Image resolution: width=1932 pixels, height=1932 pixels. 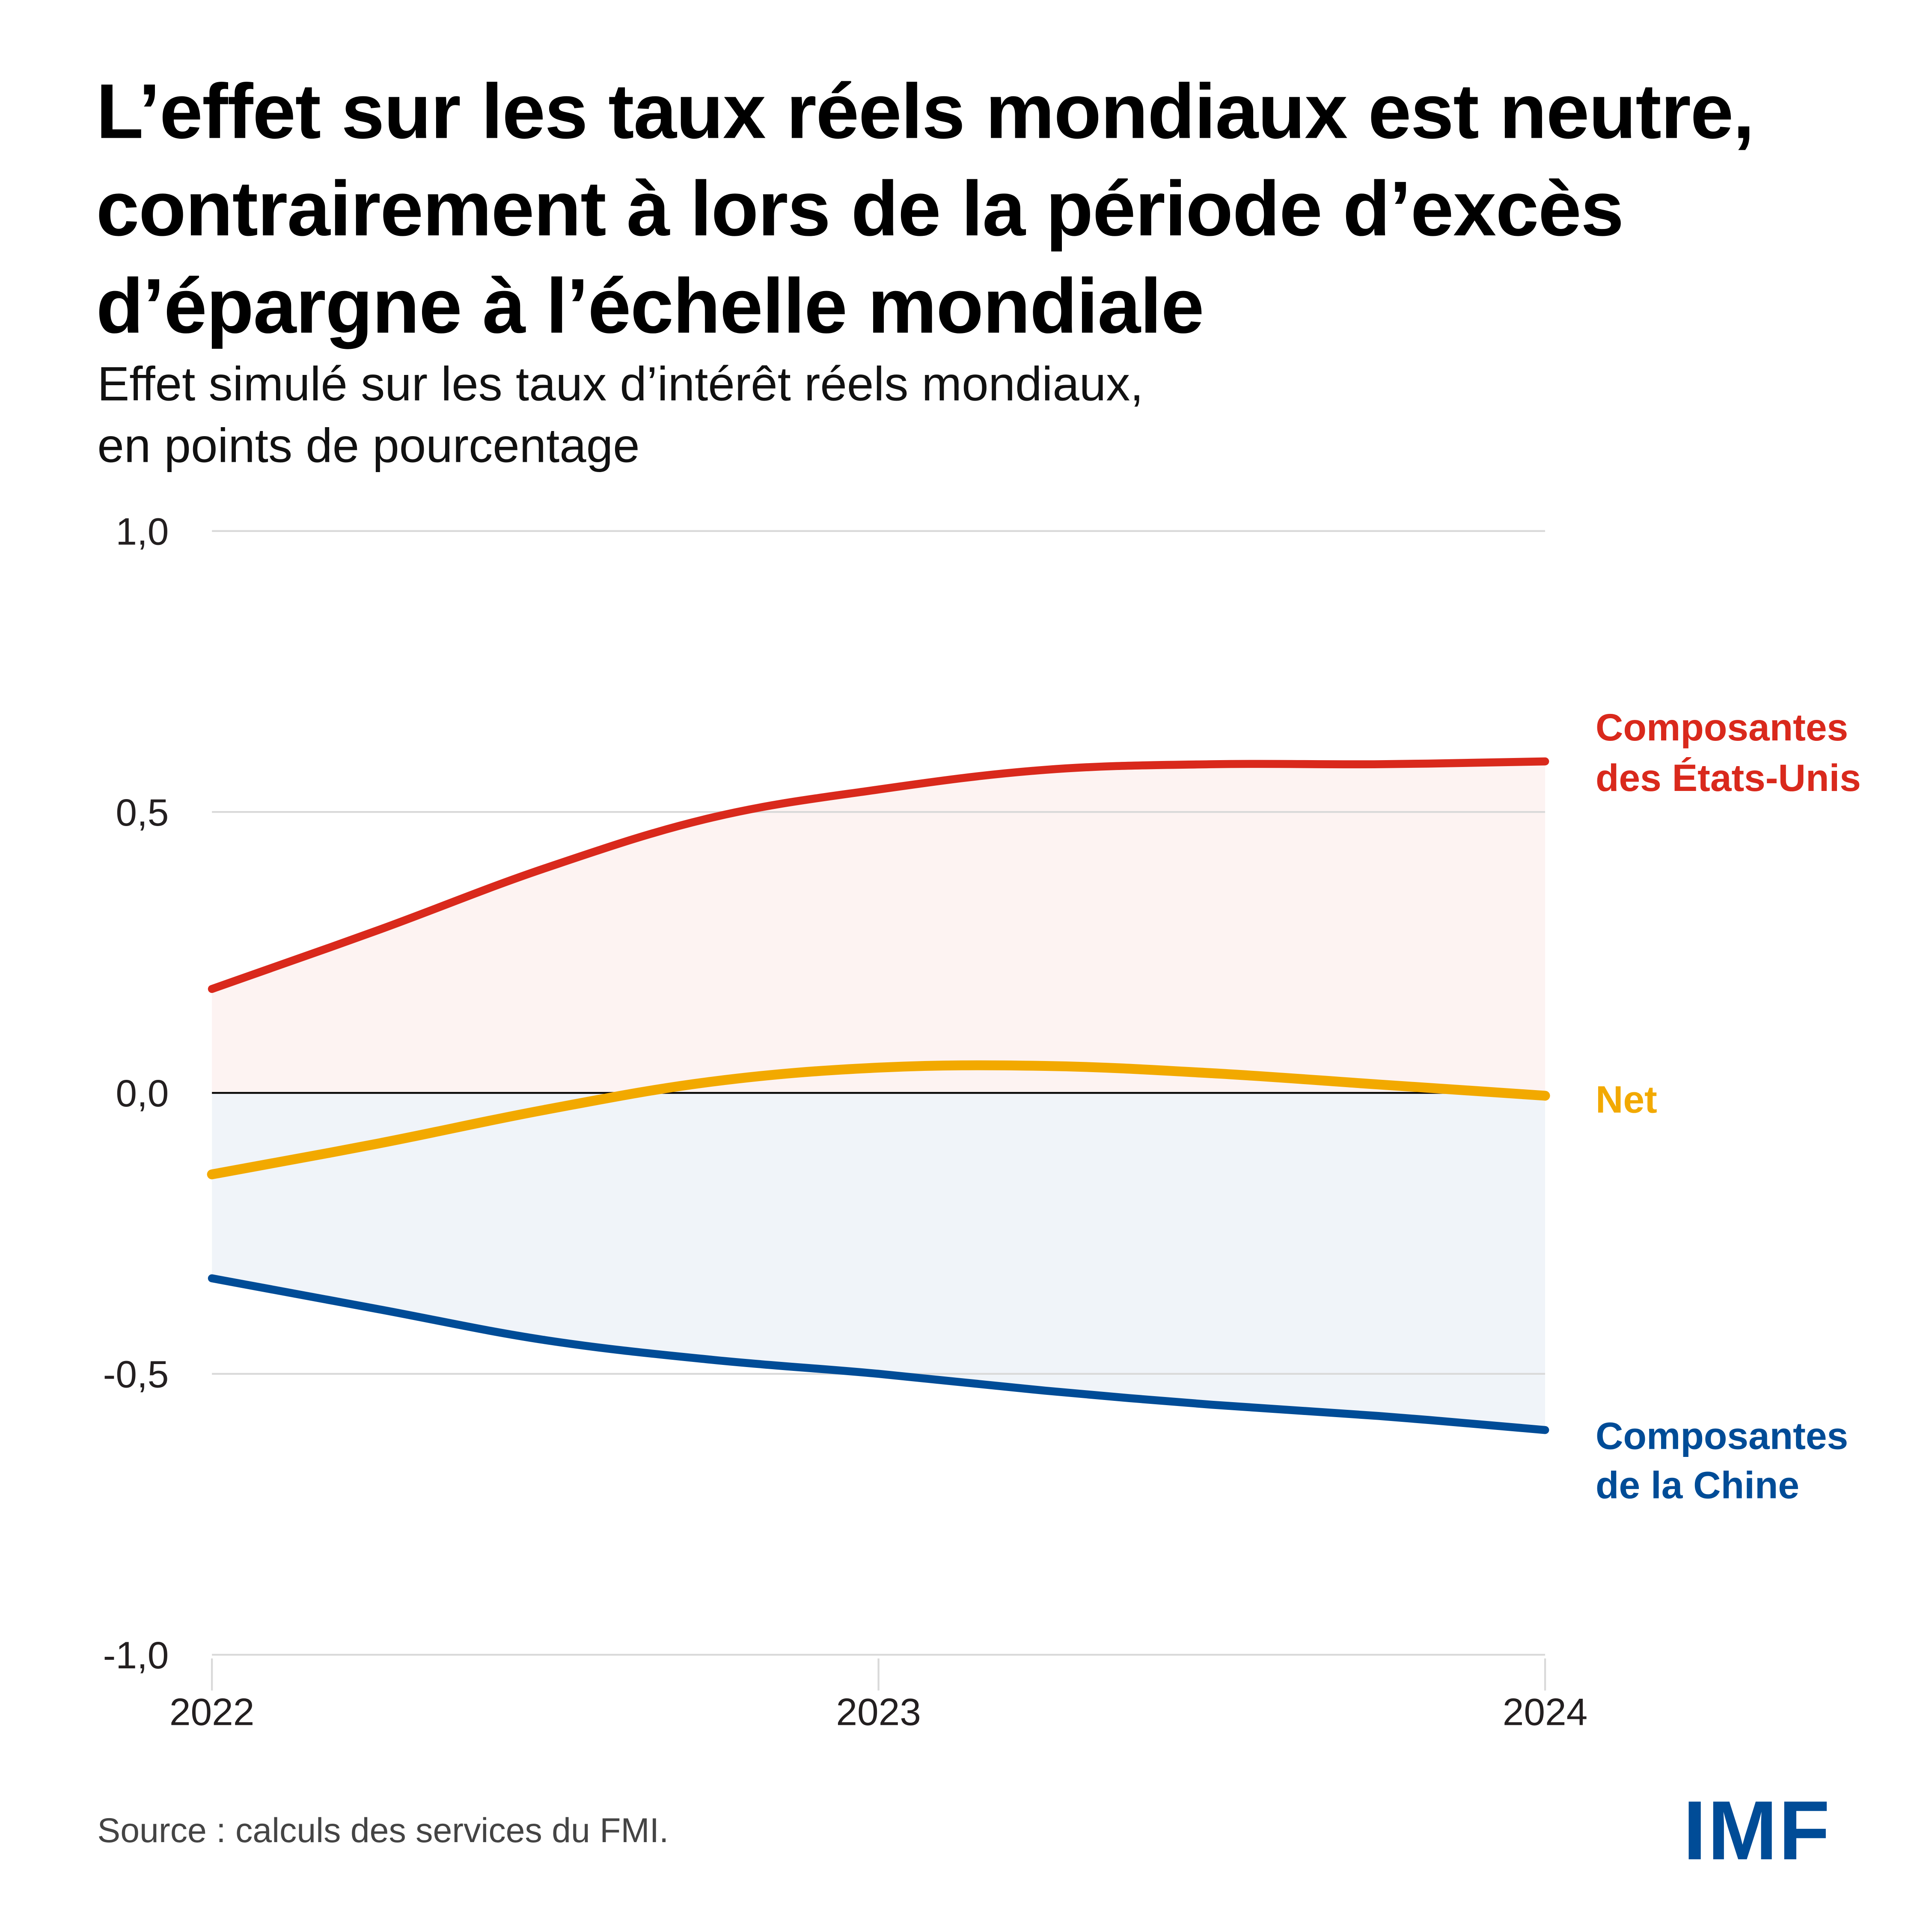 I want to click on area-fill-china, so click(x=879, y=1261).